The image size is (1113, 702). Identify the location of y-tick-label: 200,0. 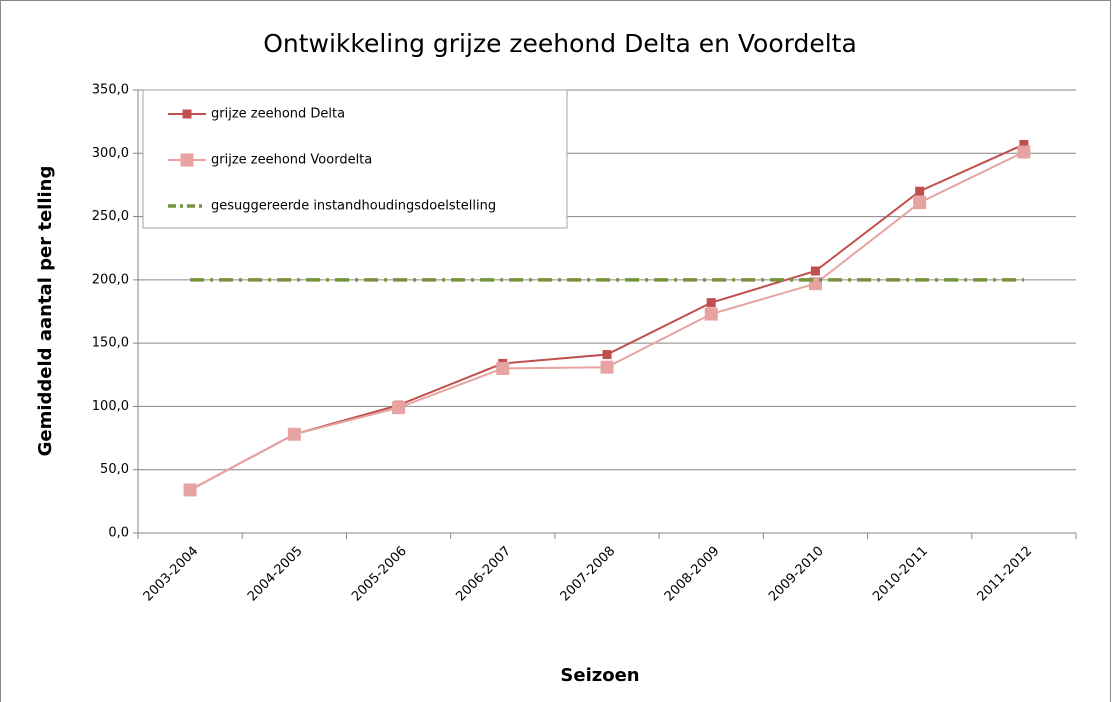
(110, 279).